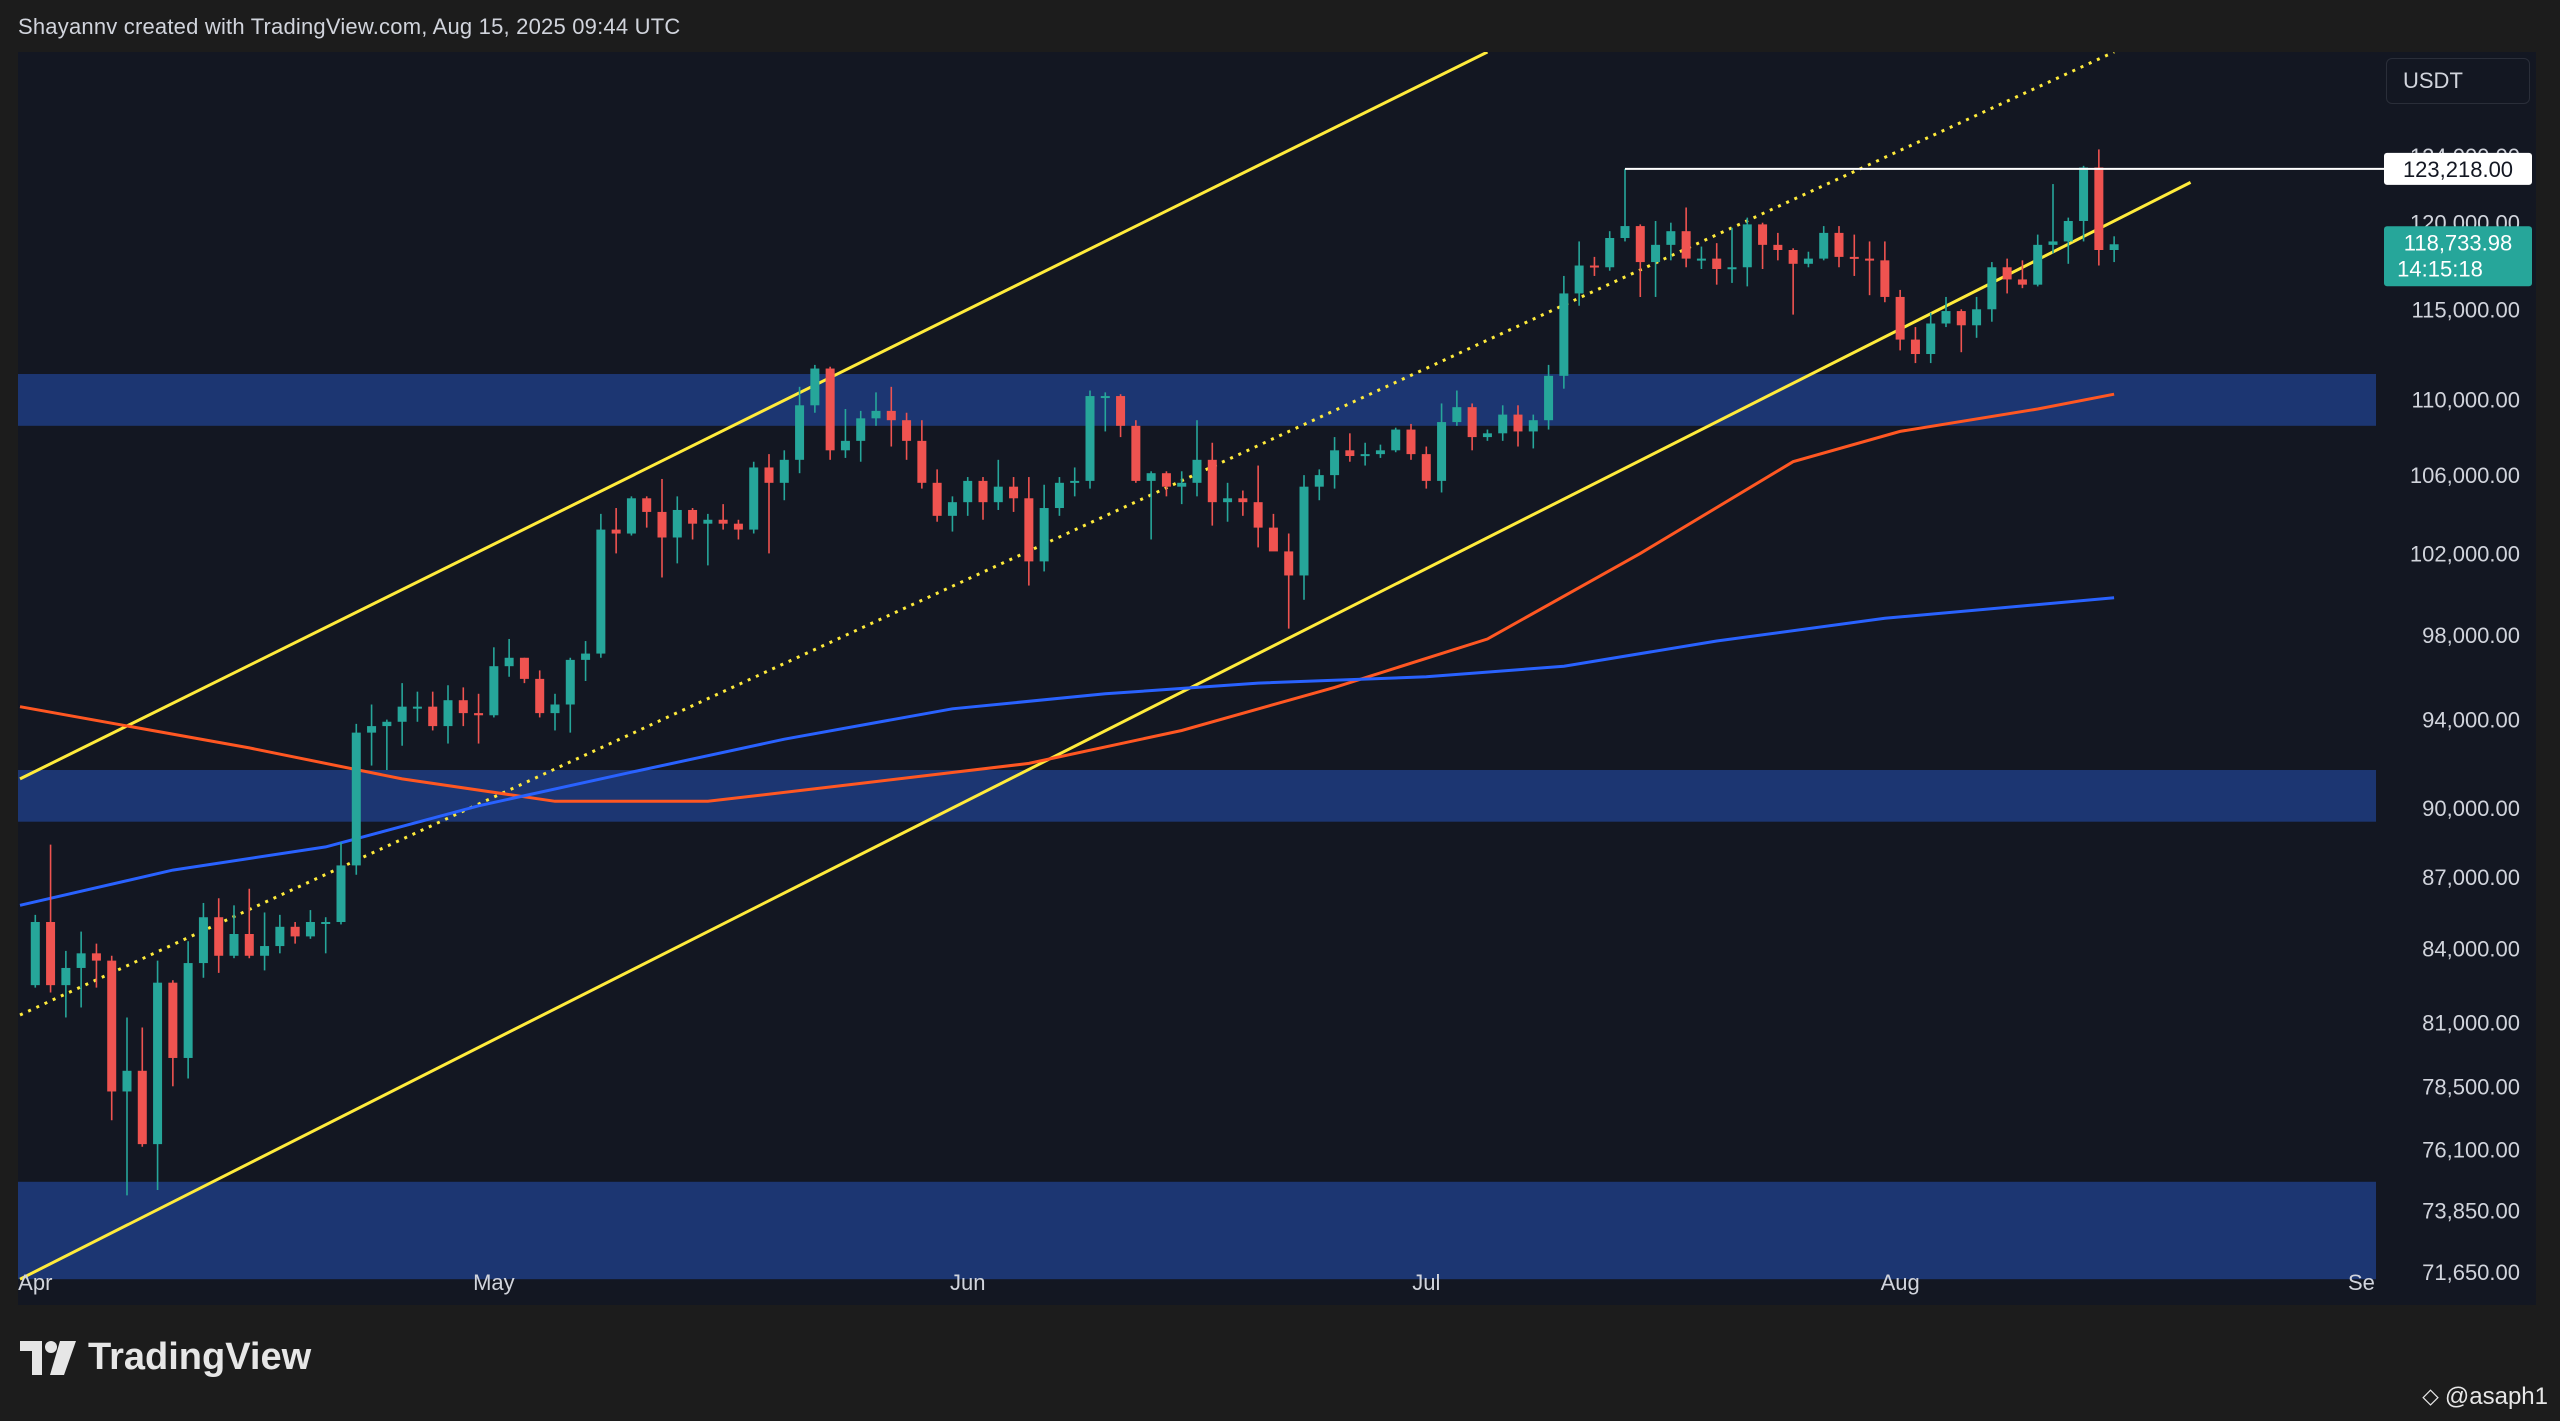  What do you see at coordinates (2466, 400) in the screenshot?
I see `price-axis-tick: 110,000.00` at bounding box center [2466, 400].